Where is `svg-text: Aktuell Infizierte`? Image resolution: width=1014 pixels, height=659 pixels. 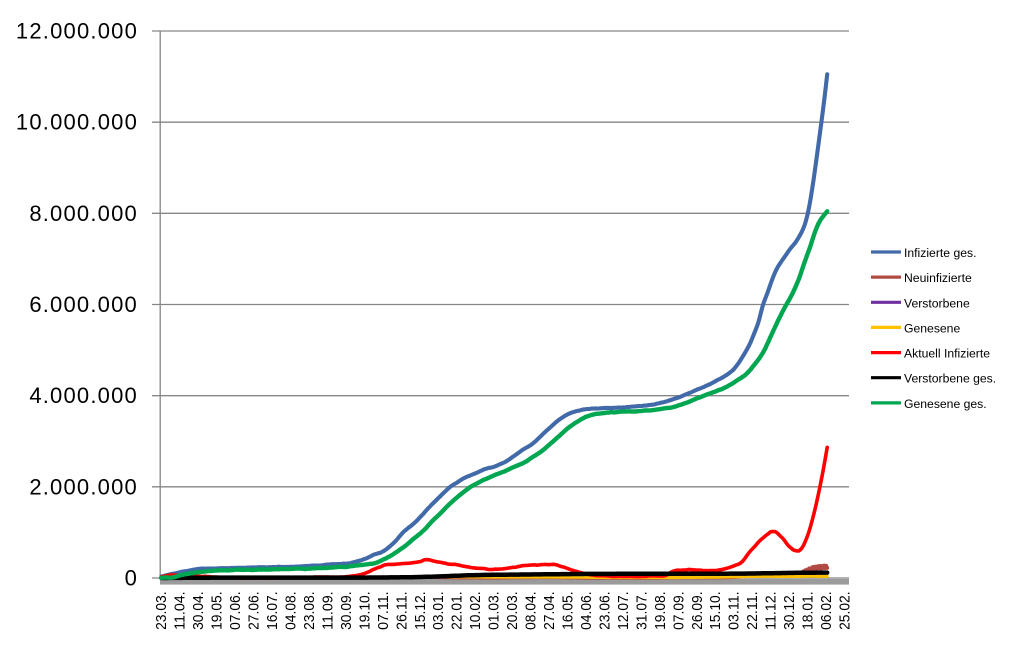
svg-text: Aktuell Infizierte is located at coordinates (947, 354).